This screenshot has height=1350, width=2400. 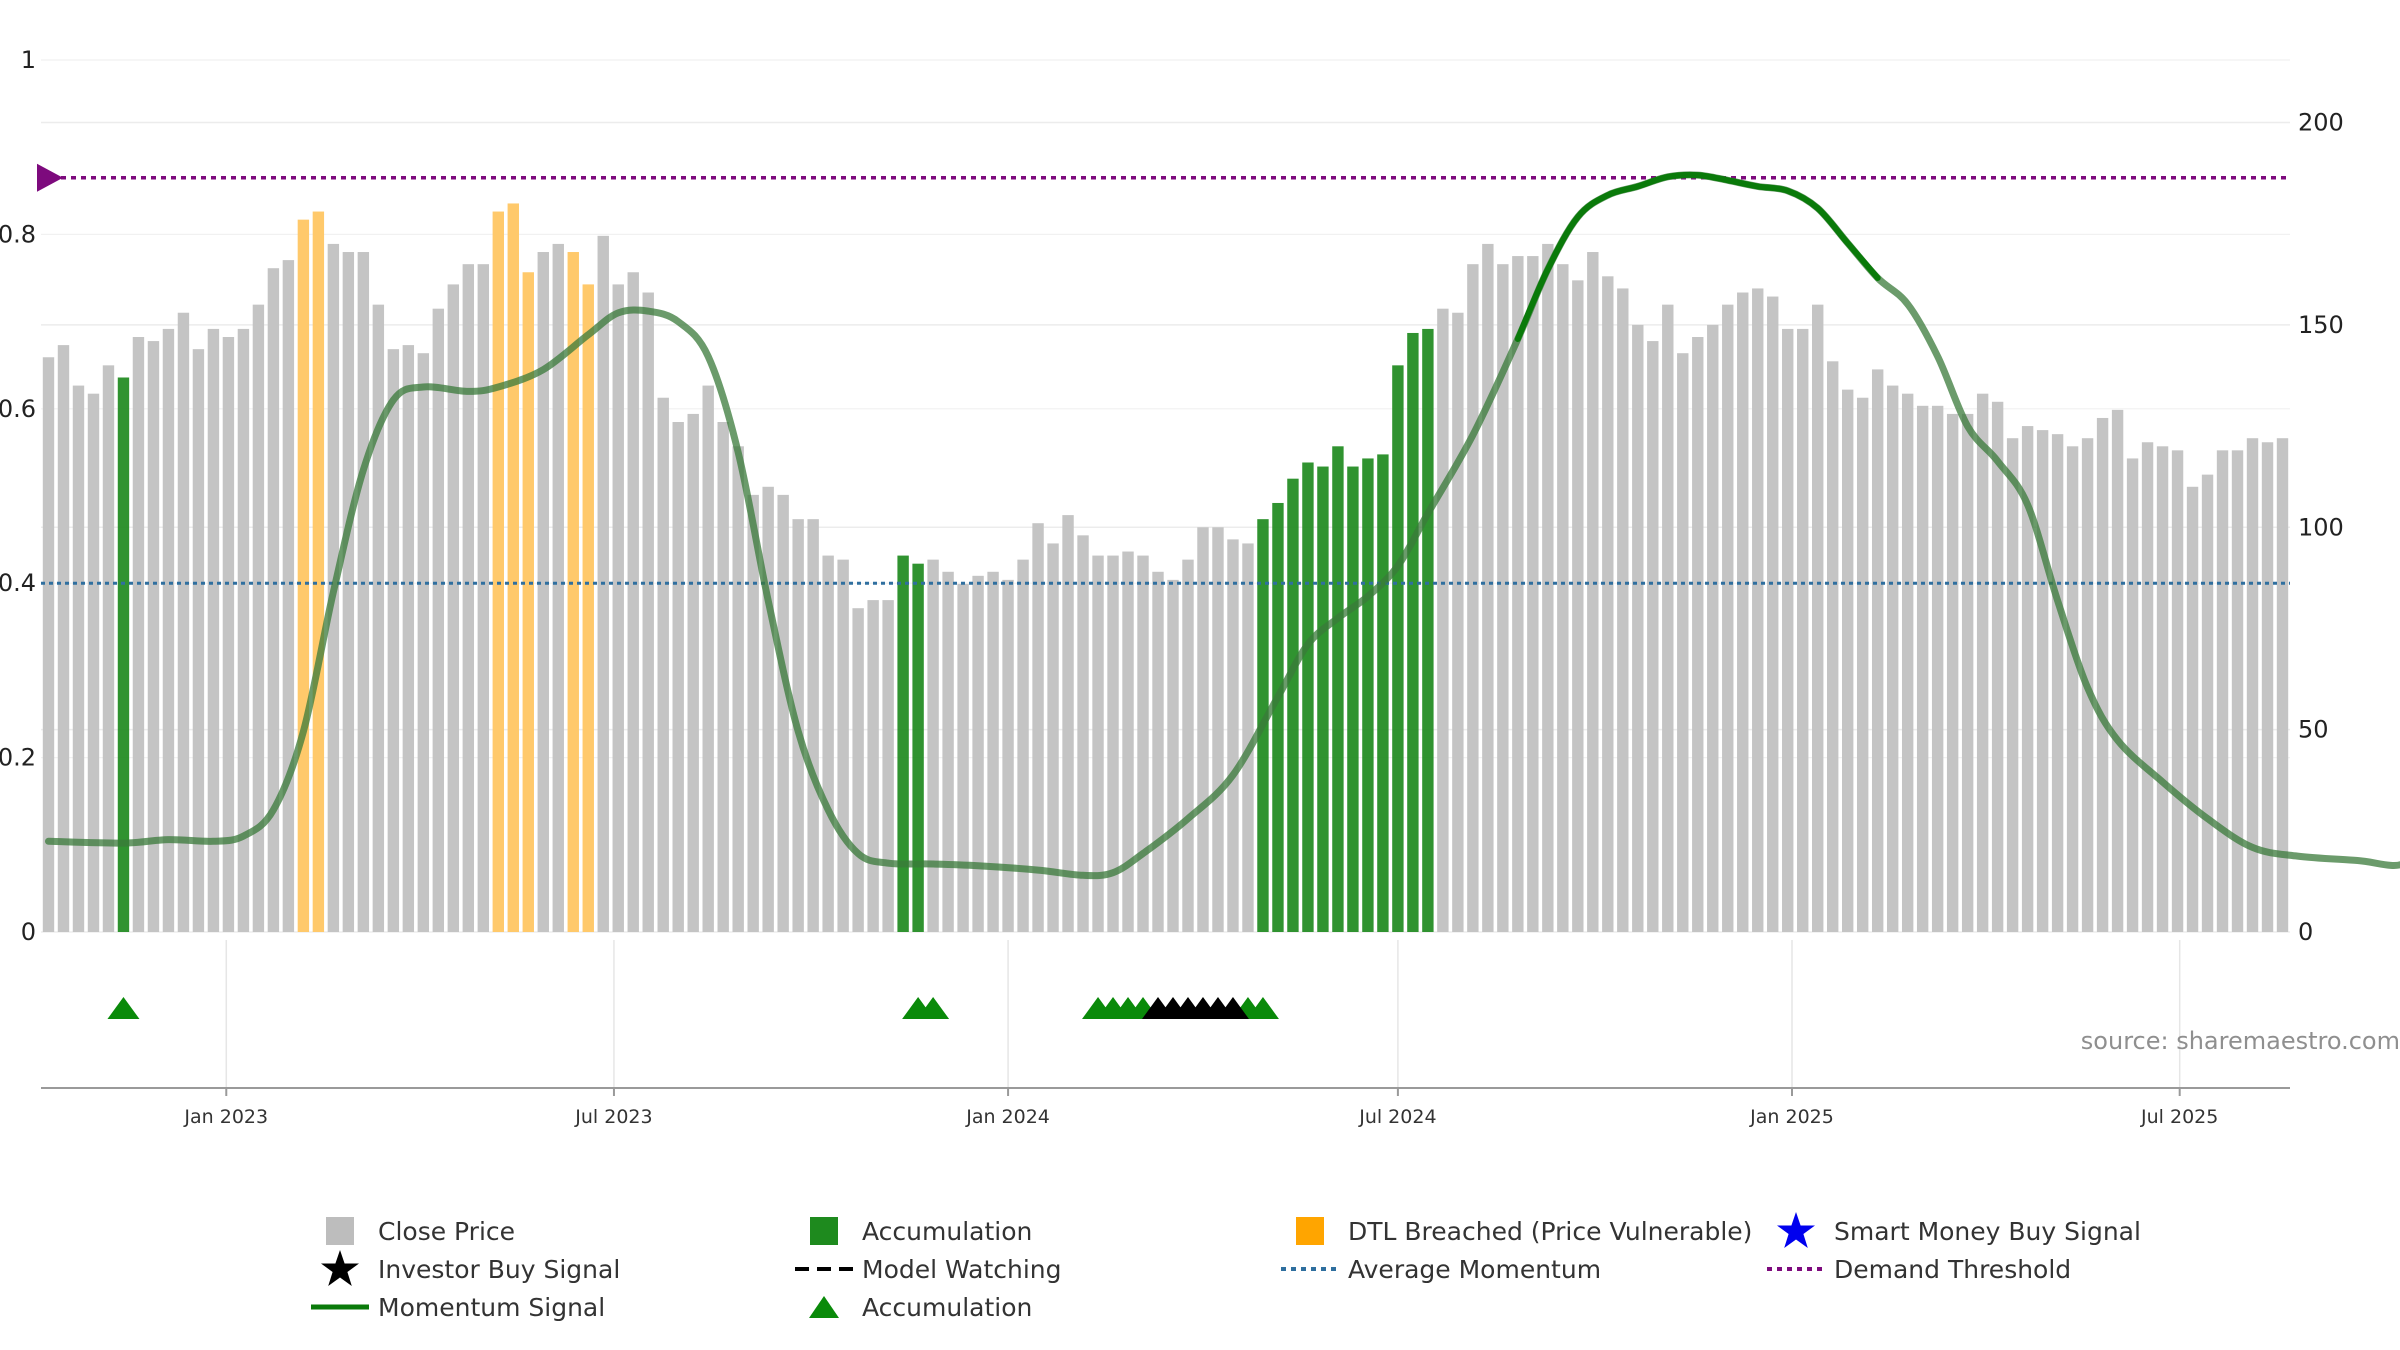 I want to click on legend-label: Investor Buy Signal, so click(x=499, y=1269).